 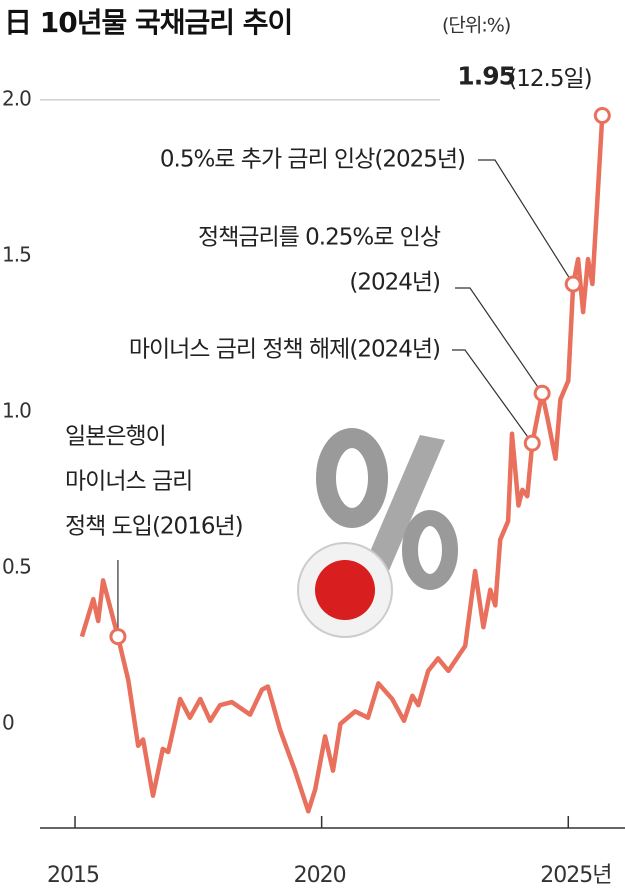 I want to click on y-tick-label: 1.5, so click(x=16, y=254).